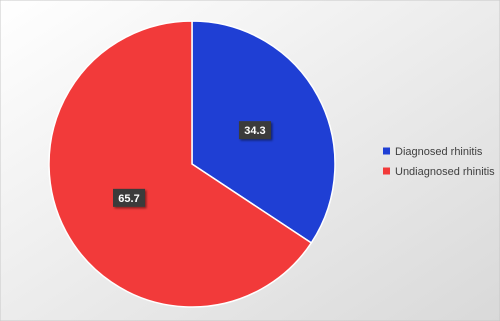  What do you see at coordinates (439, 152) in the screenshot?
I see `legend-label: Diagnosed rhinitis` at bounding box center [439, 152].